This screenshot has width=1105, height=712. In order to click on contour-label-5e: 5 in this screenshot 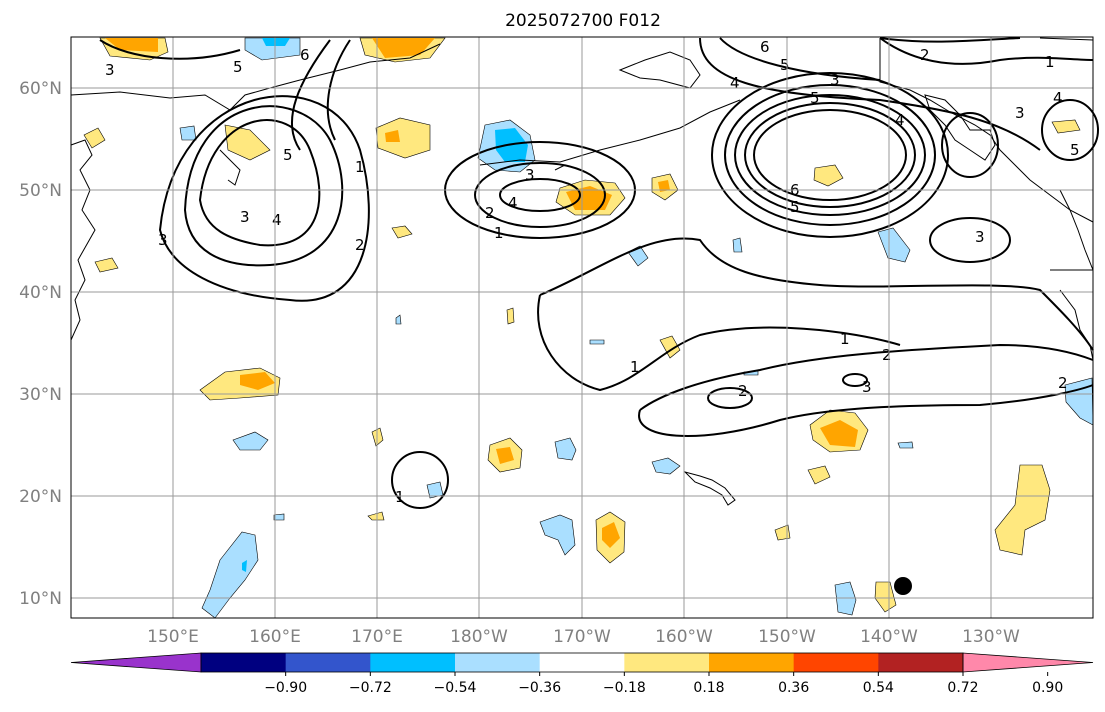, I will do `click(795, 207)`.